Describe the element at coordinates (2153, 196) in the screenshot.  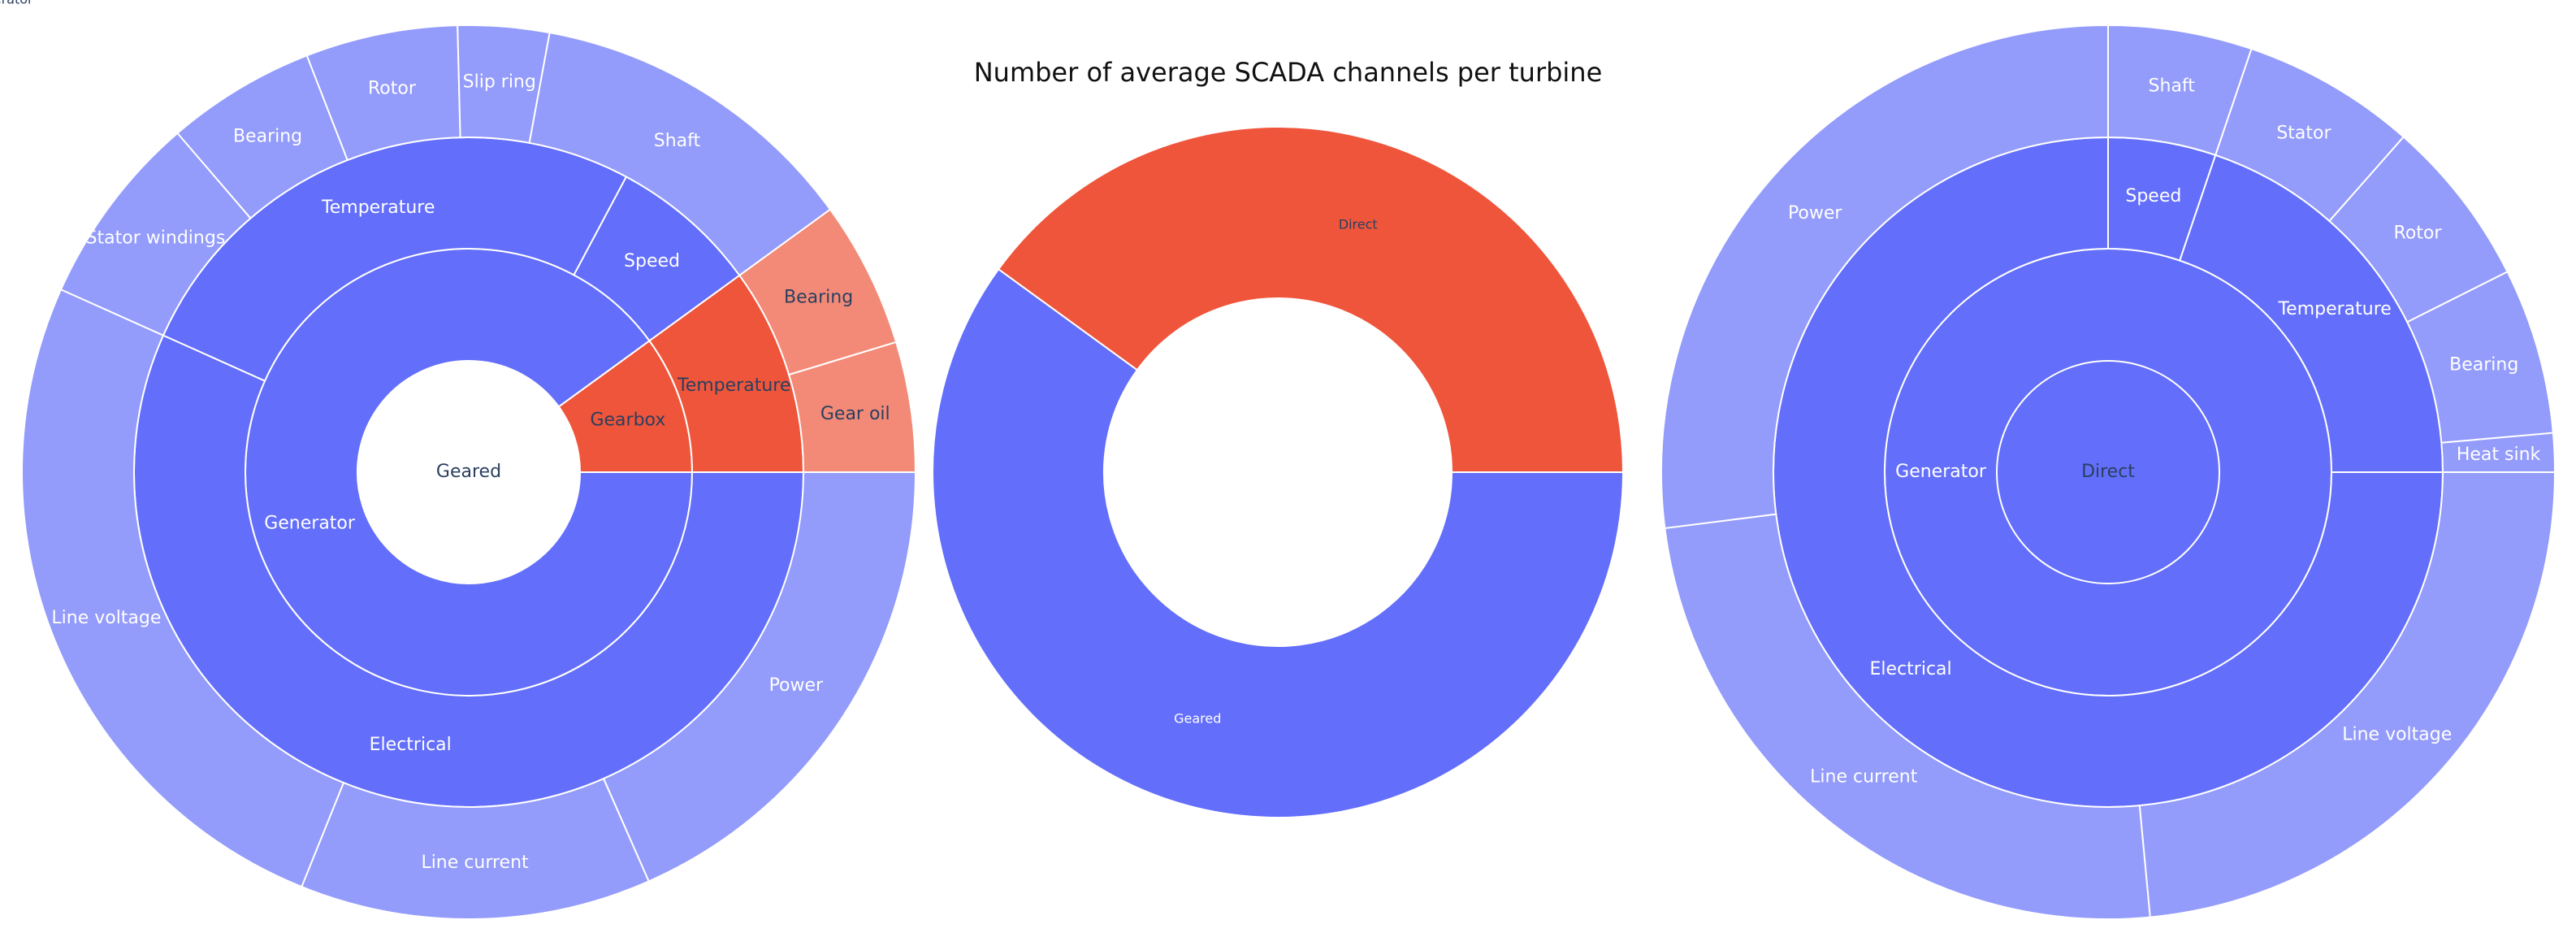
I see `label-direct-speed-1-1: Speed` at that location.